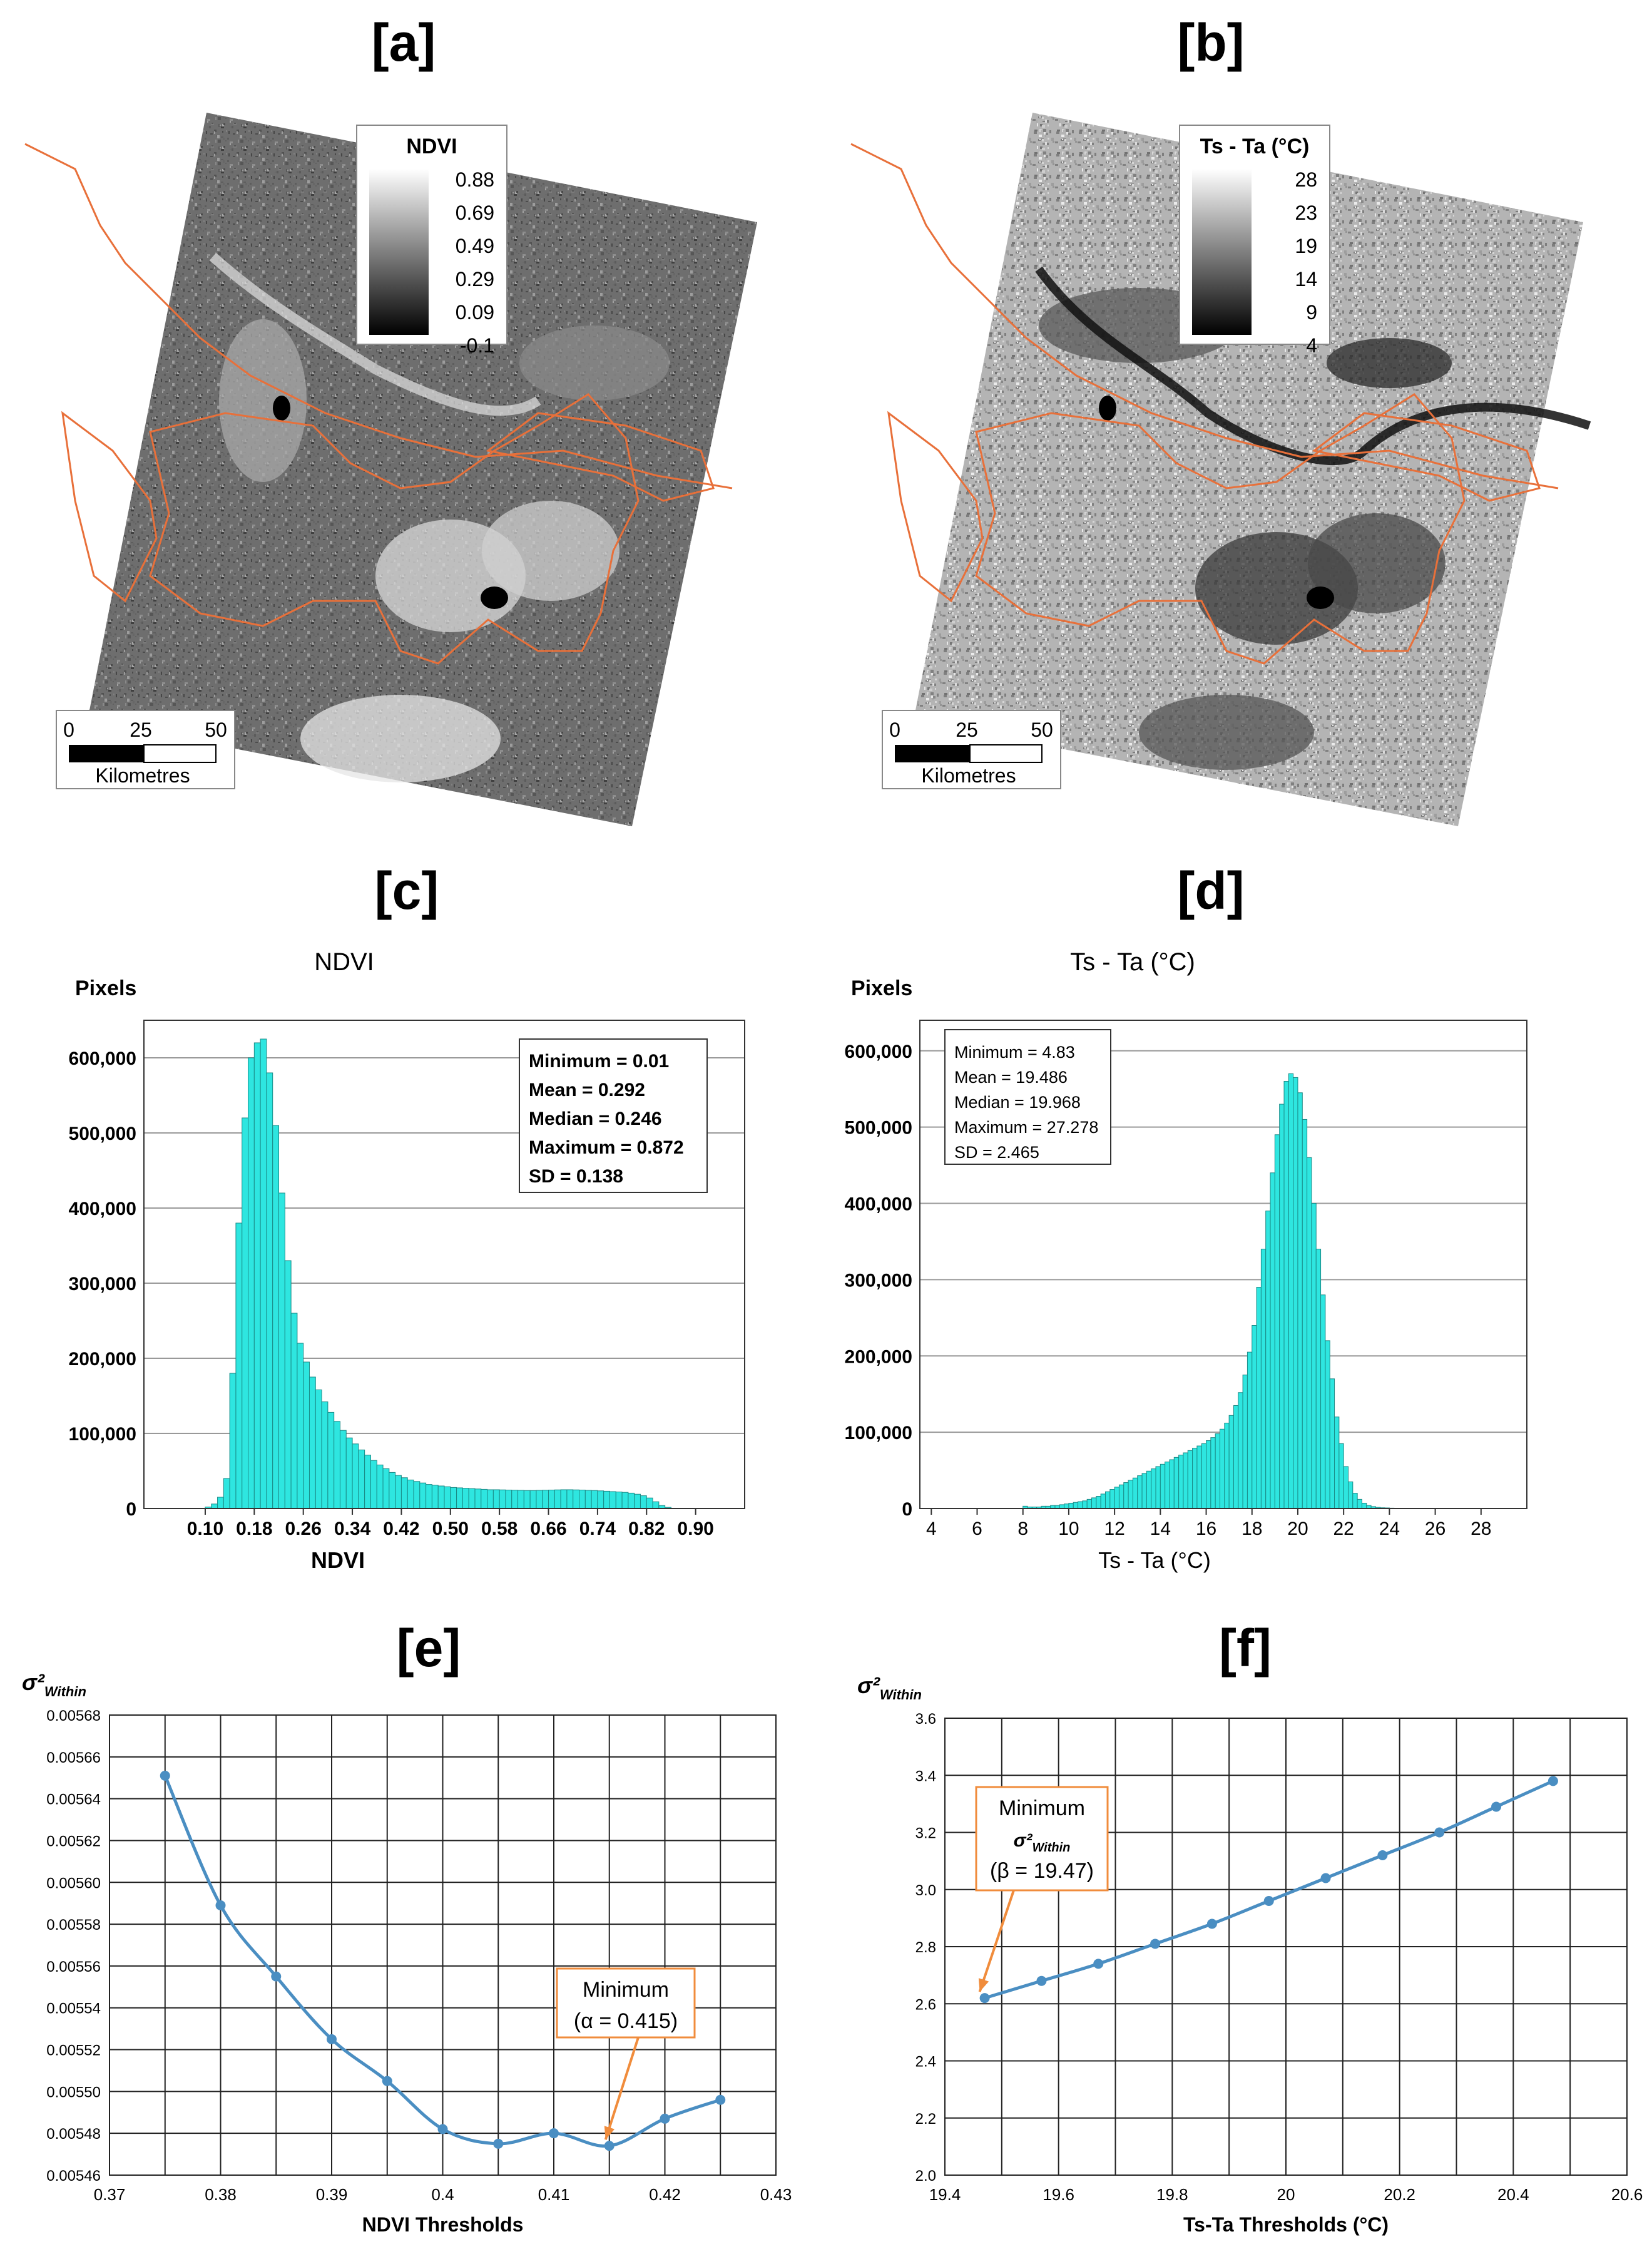 The image size is (1652, 2264). I want to click on annotation-line-subscript: Within, so click(1051, 1848).